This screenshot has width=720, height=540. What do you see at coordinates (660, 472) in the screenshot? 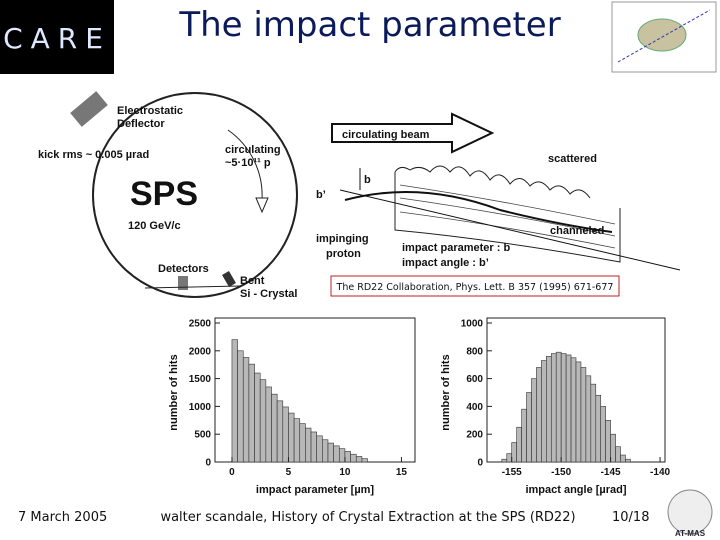
I see `x-tick-label: -140` at bounding box center [660, 472].